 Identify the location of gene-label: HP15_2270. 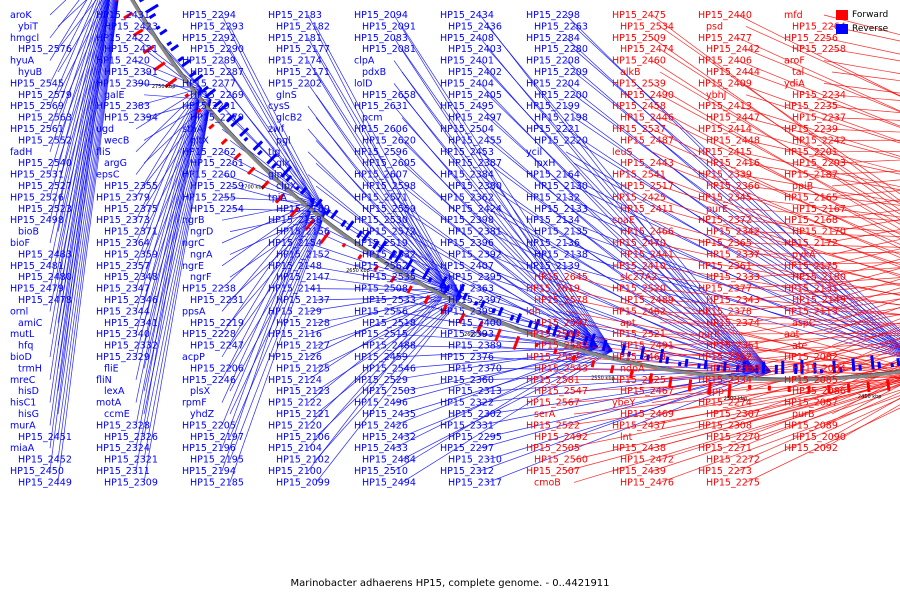
(733, 437).